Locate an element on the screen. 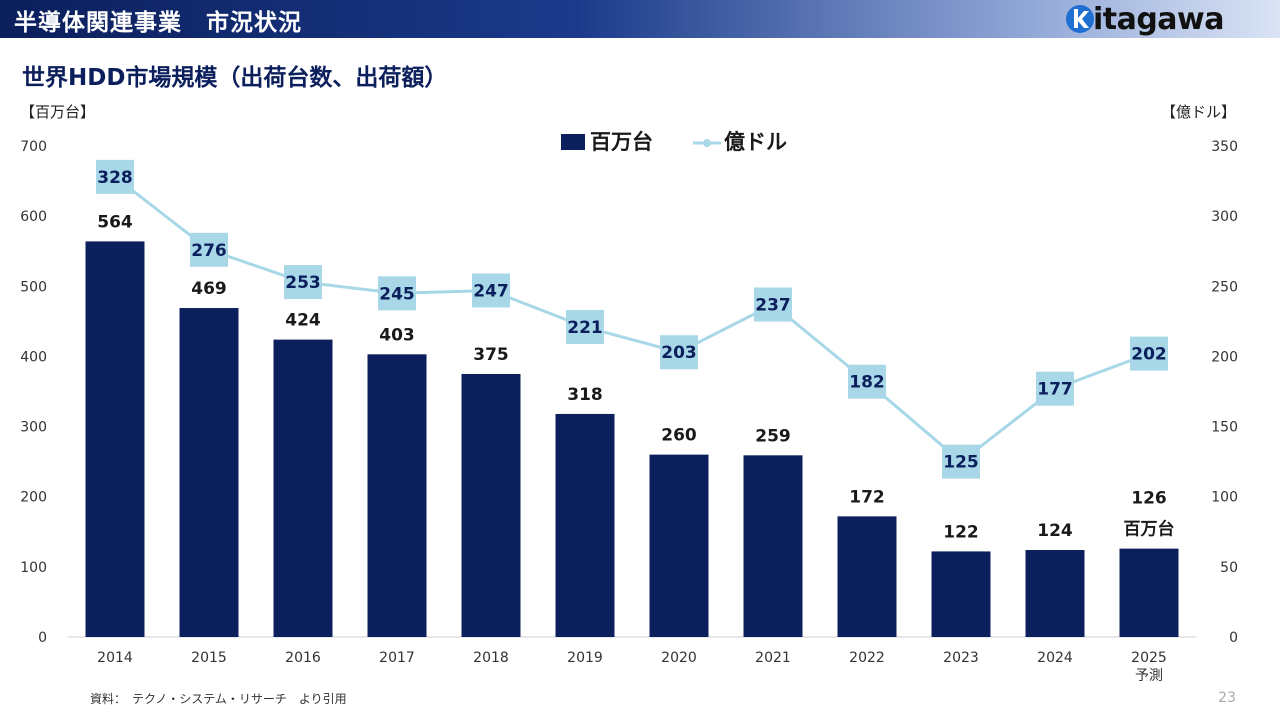  logo-k-icon is located at coordinates (1080, 19).